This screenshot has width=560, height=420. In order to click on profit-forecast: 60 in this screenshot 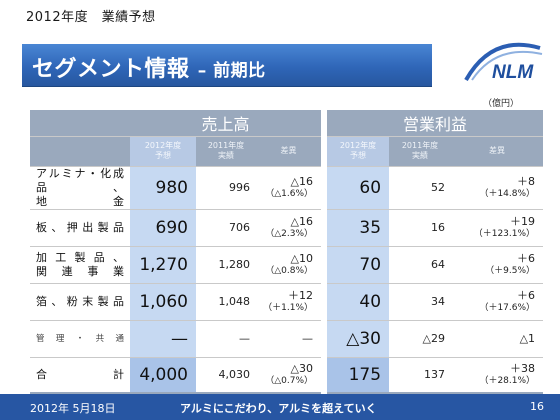, I will do `click(358, 188)`.